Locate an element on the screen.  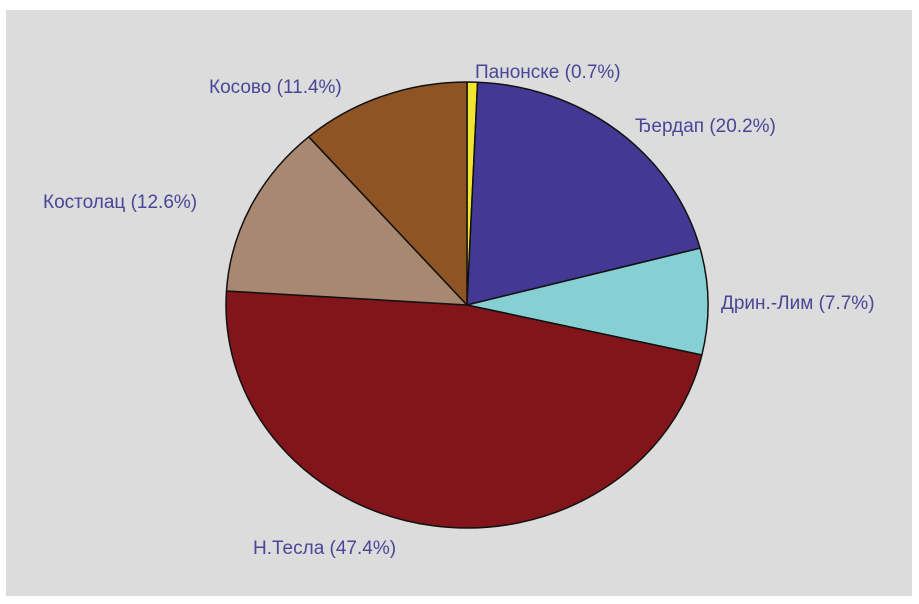
slice-label-kosovo: Косово (11.4%) is located at coordinates (275, 87).